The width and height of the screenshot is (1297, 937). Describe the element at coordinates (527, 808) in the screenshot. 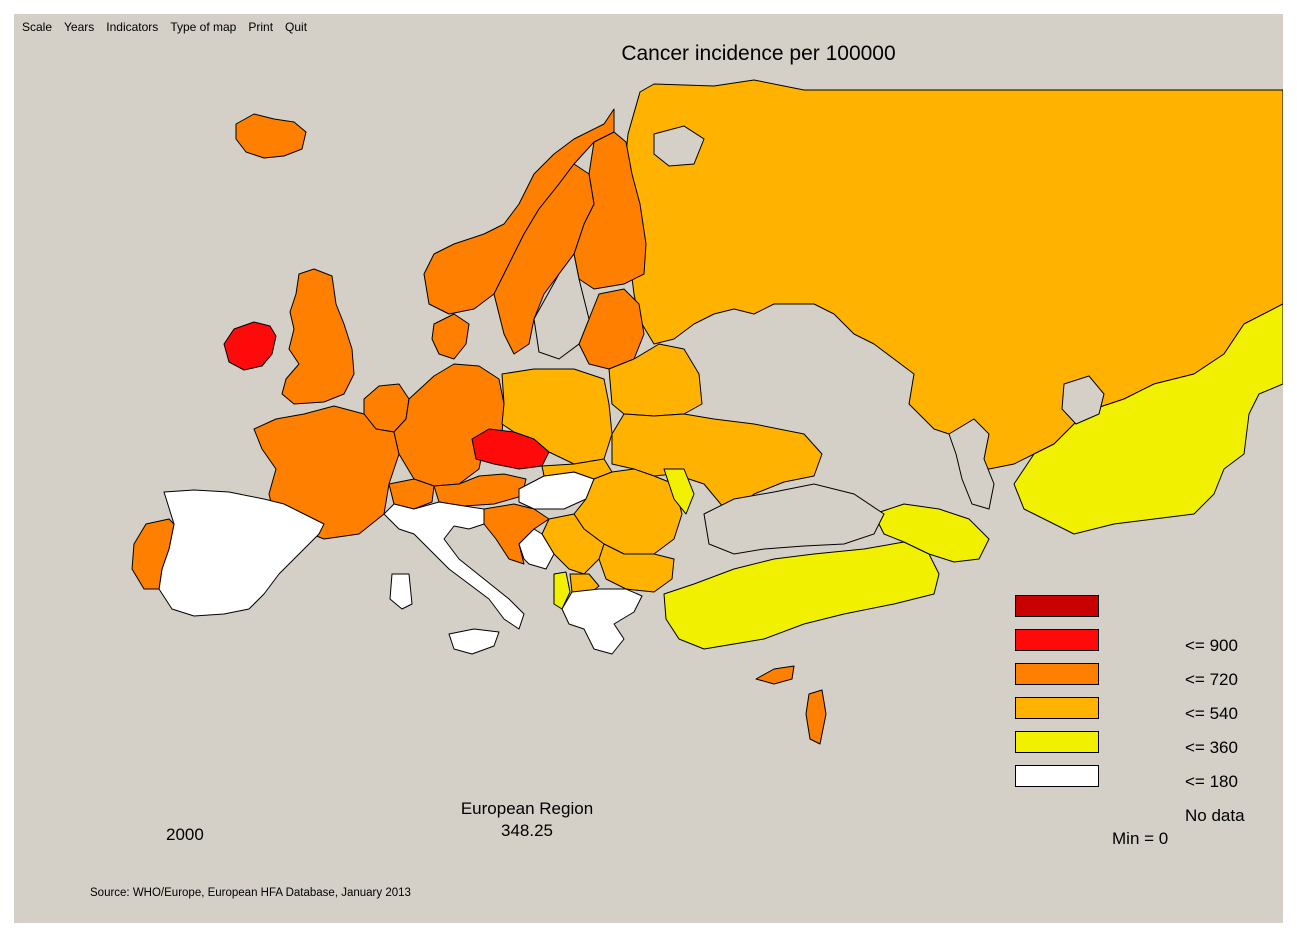

I see `region-name: European Region` at that location.